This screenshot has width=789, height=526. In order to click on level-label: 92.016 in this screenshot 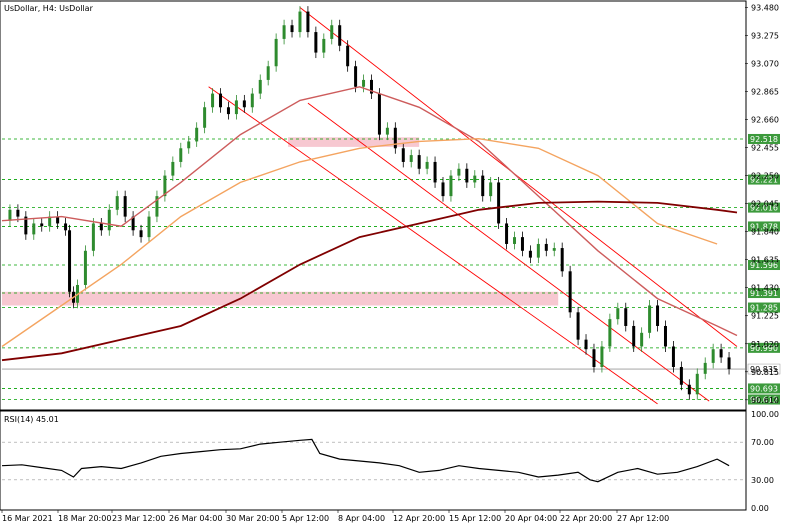, I will do `click(764, 208)`.